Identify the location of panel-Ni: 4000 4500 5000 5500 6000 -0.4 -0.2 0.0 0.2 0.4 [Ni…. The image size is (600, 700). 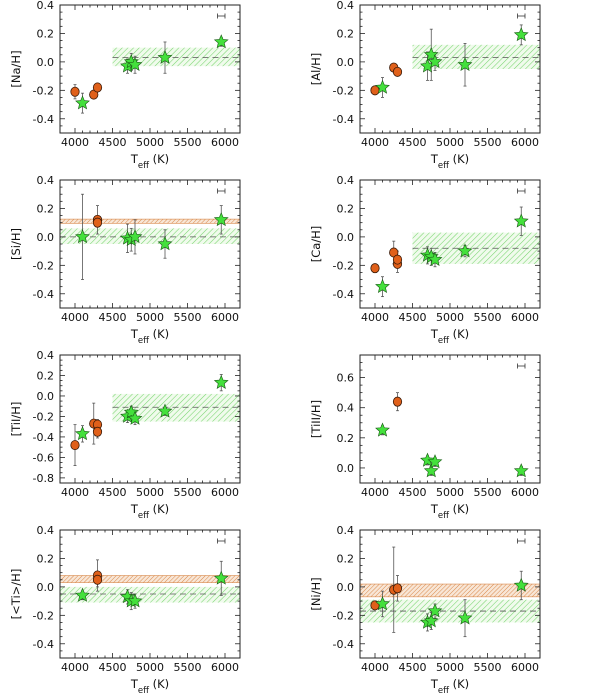
(425, 610).